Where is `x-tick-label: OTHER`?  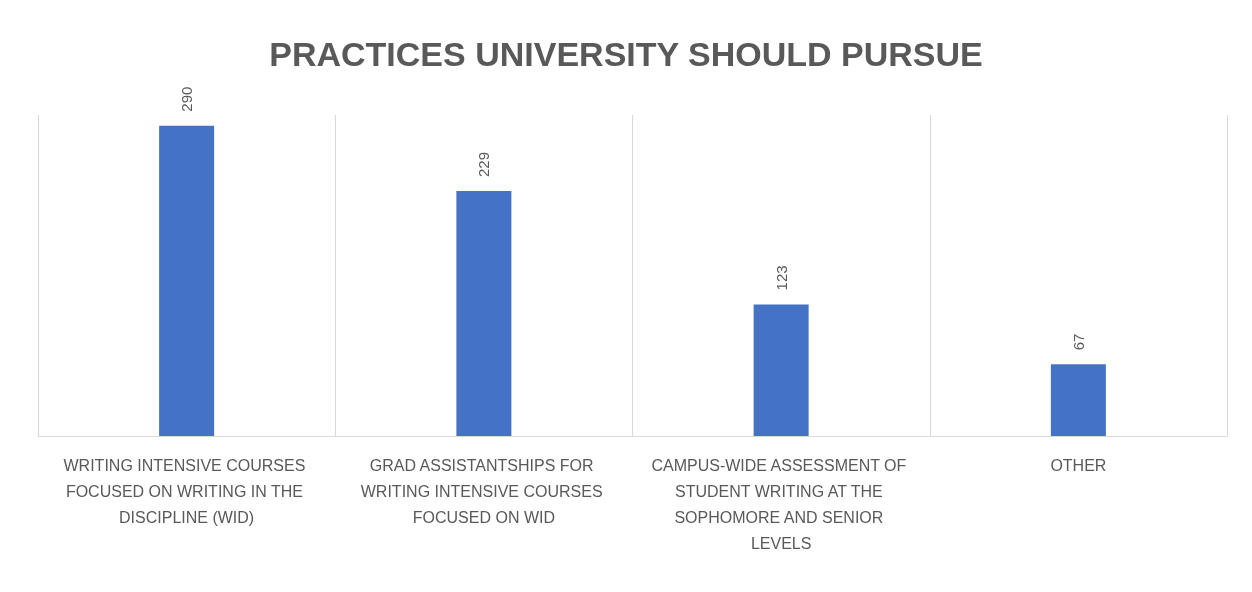
x-tick-label: OTHER is located at coordinates (1078, 465).